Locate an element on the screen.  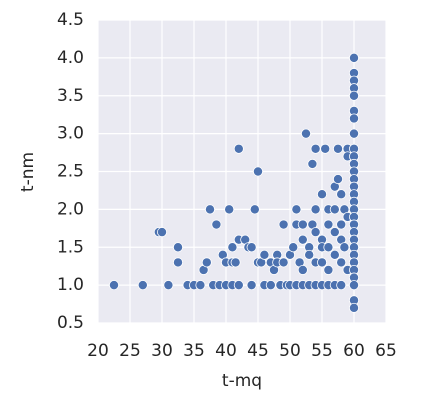
y-tick-label: 2.5 is located at coordinates (70, 172).